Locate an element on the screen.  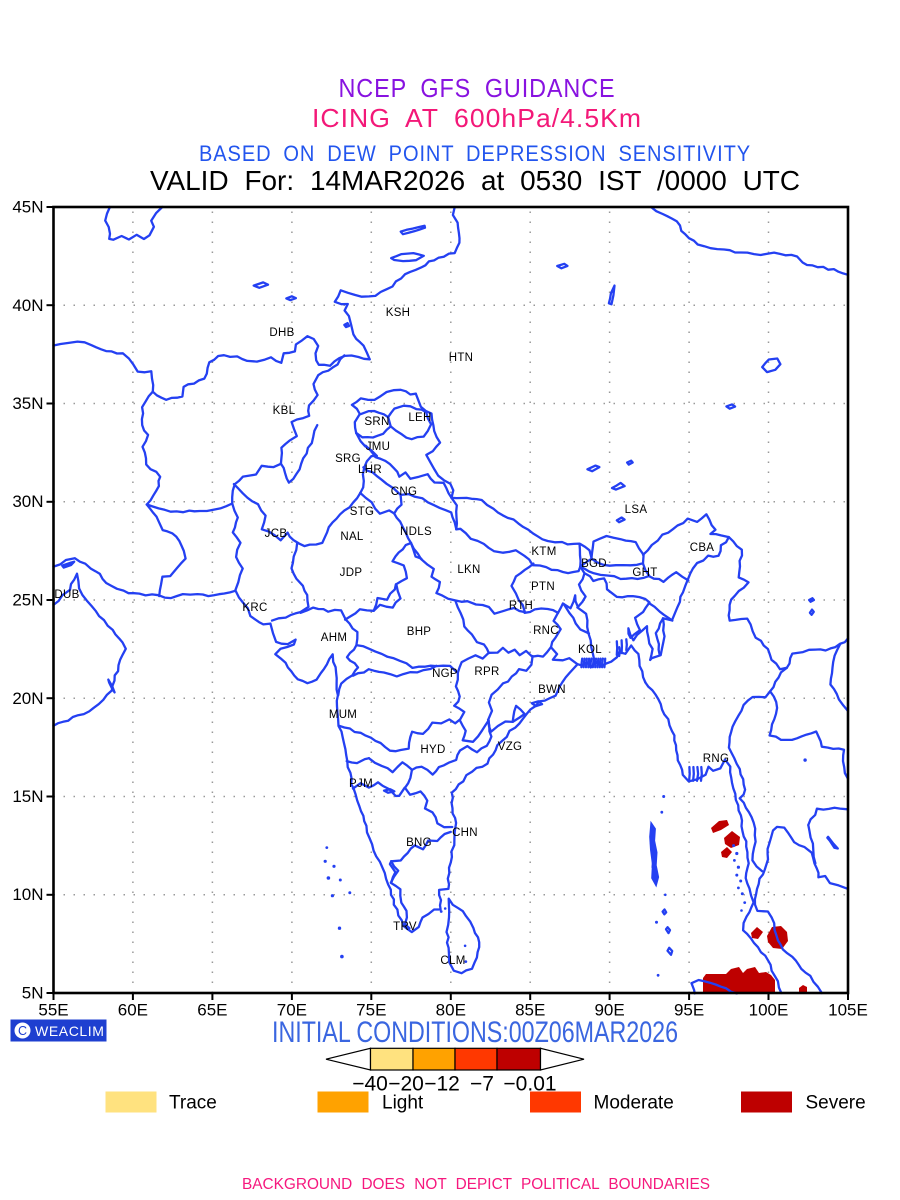
svg-text: PJM is located at coordinates (361, 784).